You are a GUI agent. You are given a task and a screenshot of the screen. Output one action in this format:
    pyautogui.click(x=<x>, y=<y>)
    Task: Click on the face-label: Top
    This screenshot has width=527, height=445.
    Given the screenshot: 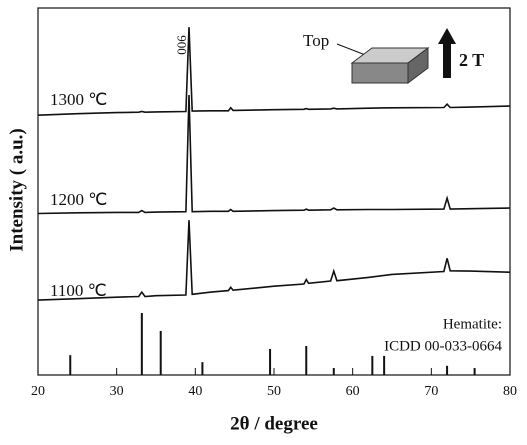 What is the action you would take?
    pyautogui.click(x=316, y=40)
    